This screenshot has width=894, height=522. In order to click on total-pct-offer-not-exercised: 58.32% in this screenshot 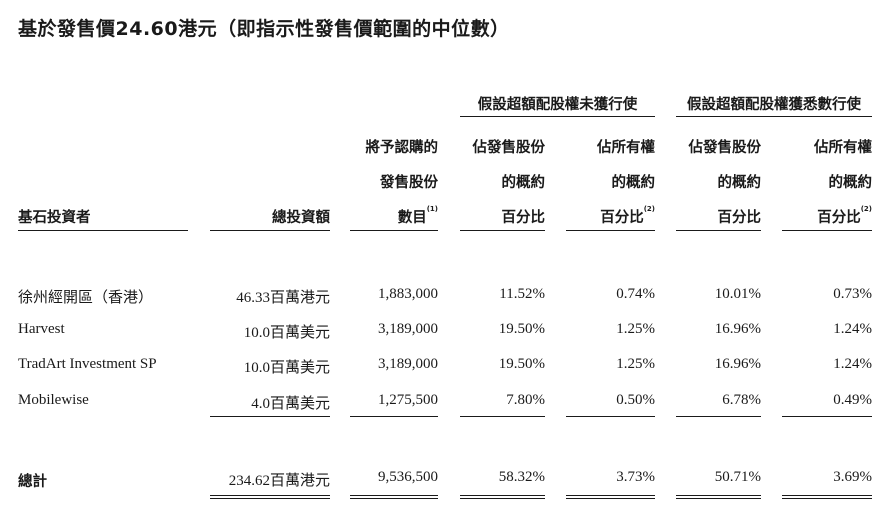, I will do `click(521, 477)`.